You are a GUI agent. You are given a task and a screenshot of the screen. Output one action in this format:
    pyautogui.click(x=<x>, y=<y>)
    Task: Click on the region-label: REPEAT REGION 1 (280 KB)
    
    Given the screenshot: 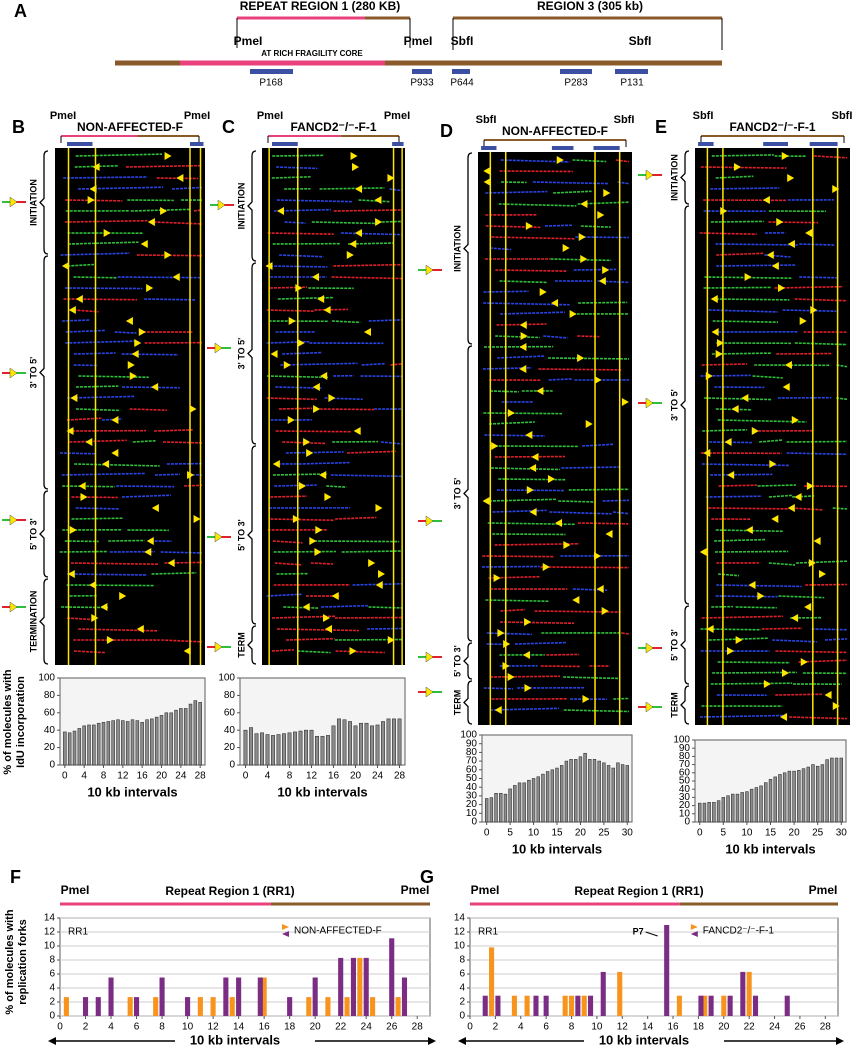 What is the action you would take?
    pyautogui.click(x=320, y=6)
    